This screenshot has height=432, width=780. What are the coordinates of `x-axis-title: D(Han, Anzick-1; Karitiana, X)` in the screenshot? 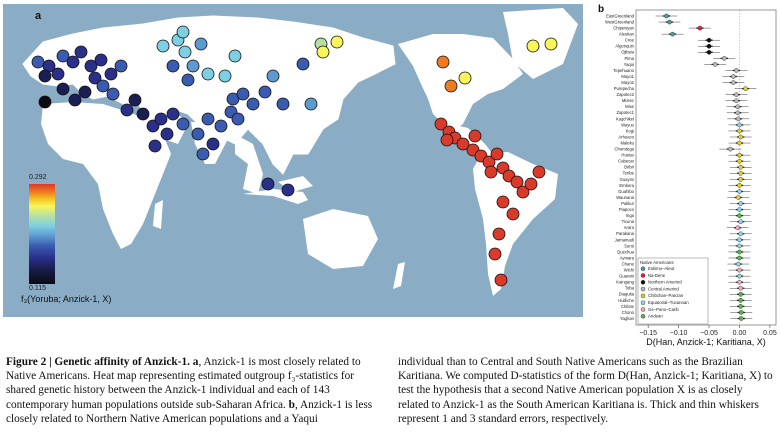 It's located at (706, 342).